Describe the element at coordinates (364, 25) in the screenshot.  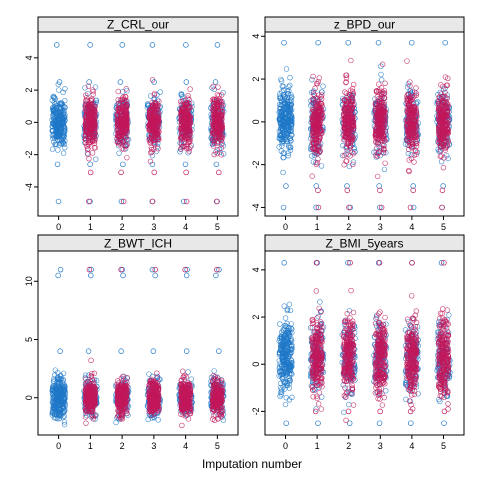
I see `panel-title: z_BPD_our` at that location.